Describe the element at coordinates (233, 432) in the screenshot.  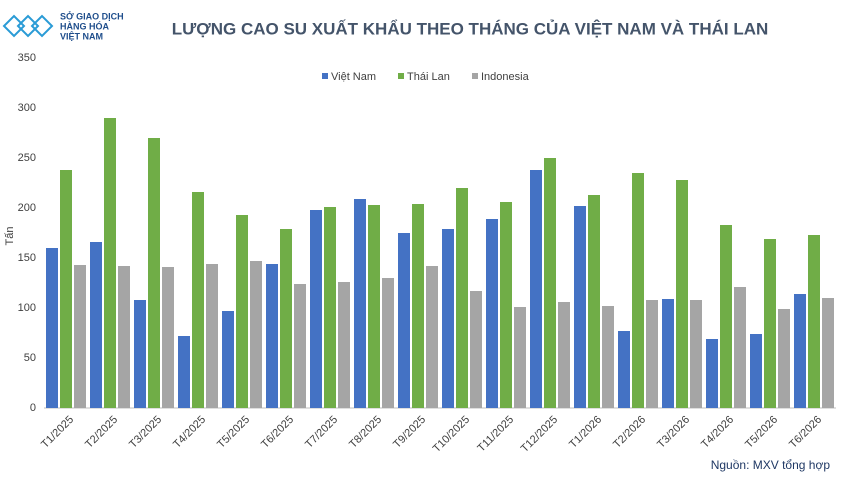
I see `x-tick-label: T5/2025` at that location.